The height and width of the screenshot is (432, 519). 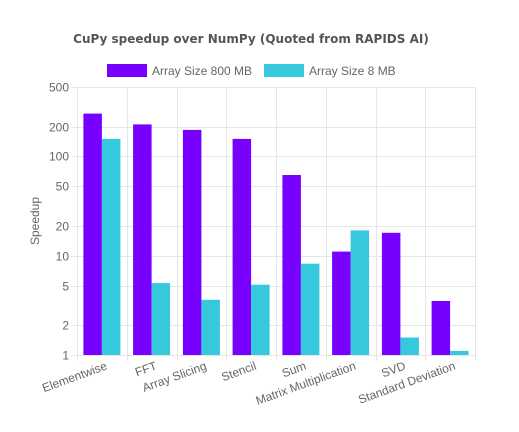 What do you see at coordinates (352, 71) in the screenshot?
I see `legend-label-8mb: Array Size 8 MB` at bounding box center [352, 71].